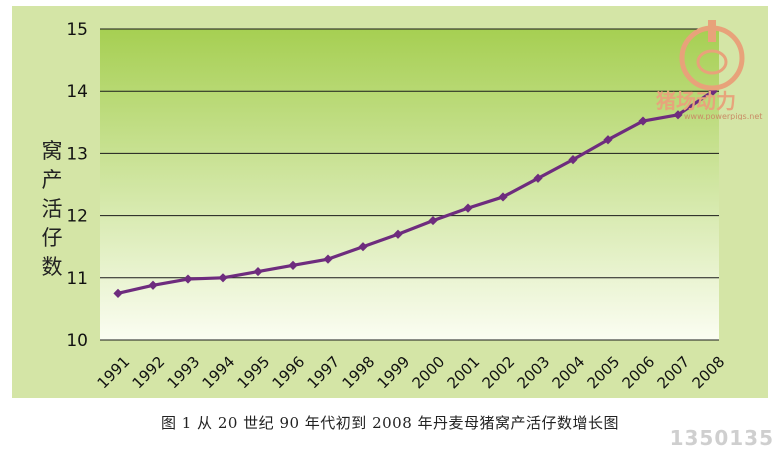 The image size is (780, 452). I want to click on y-axis-label-char-4: 数, so click(52, 267).